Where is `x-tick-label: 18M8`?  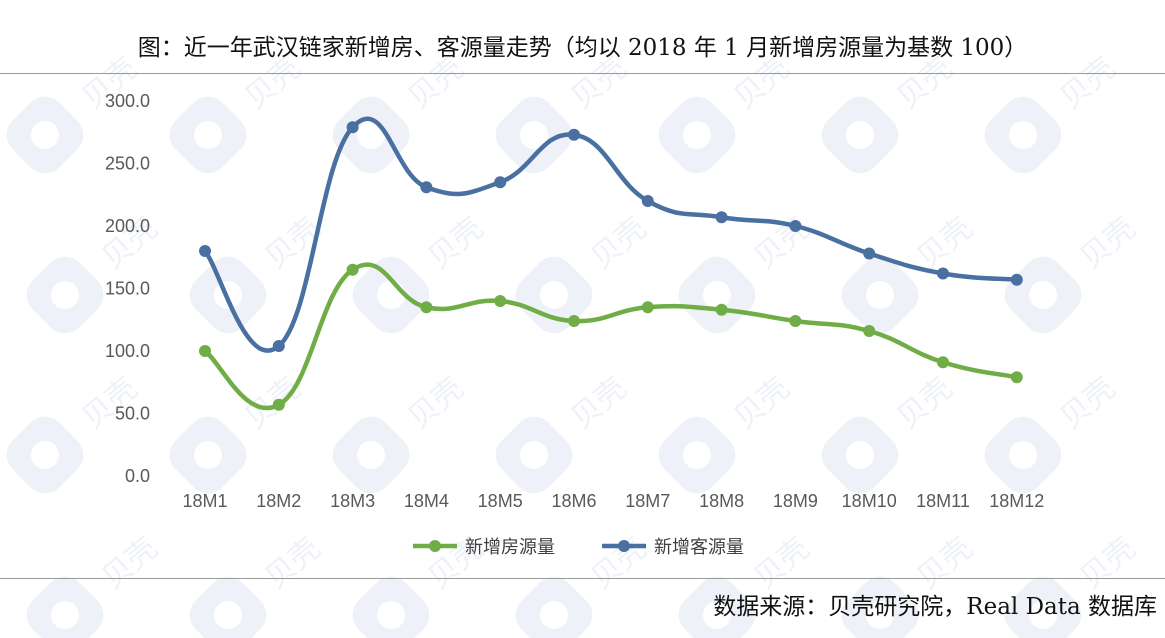
x-tick-label: 18M8 is located at coordinates (721, 501).